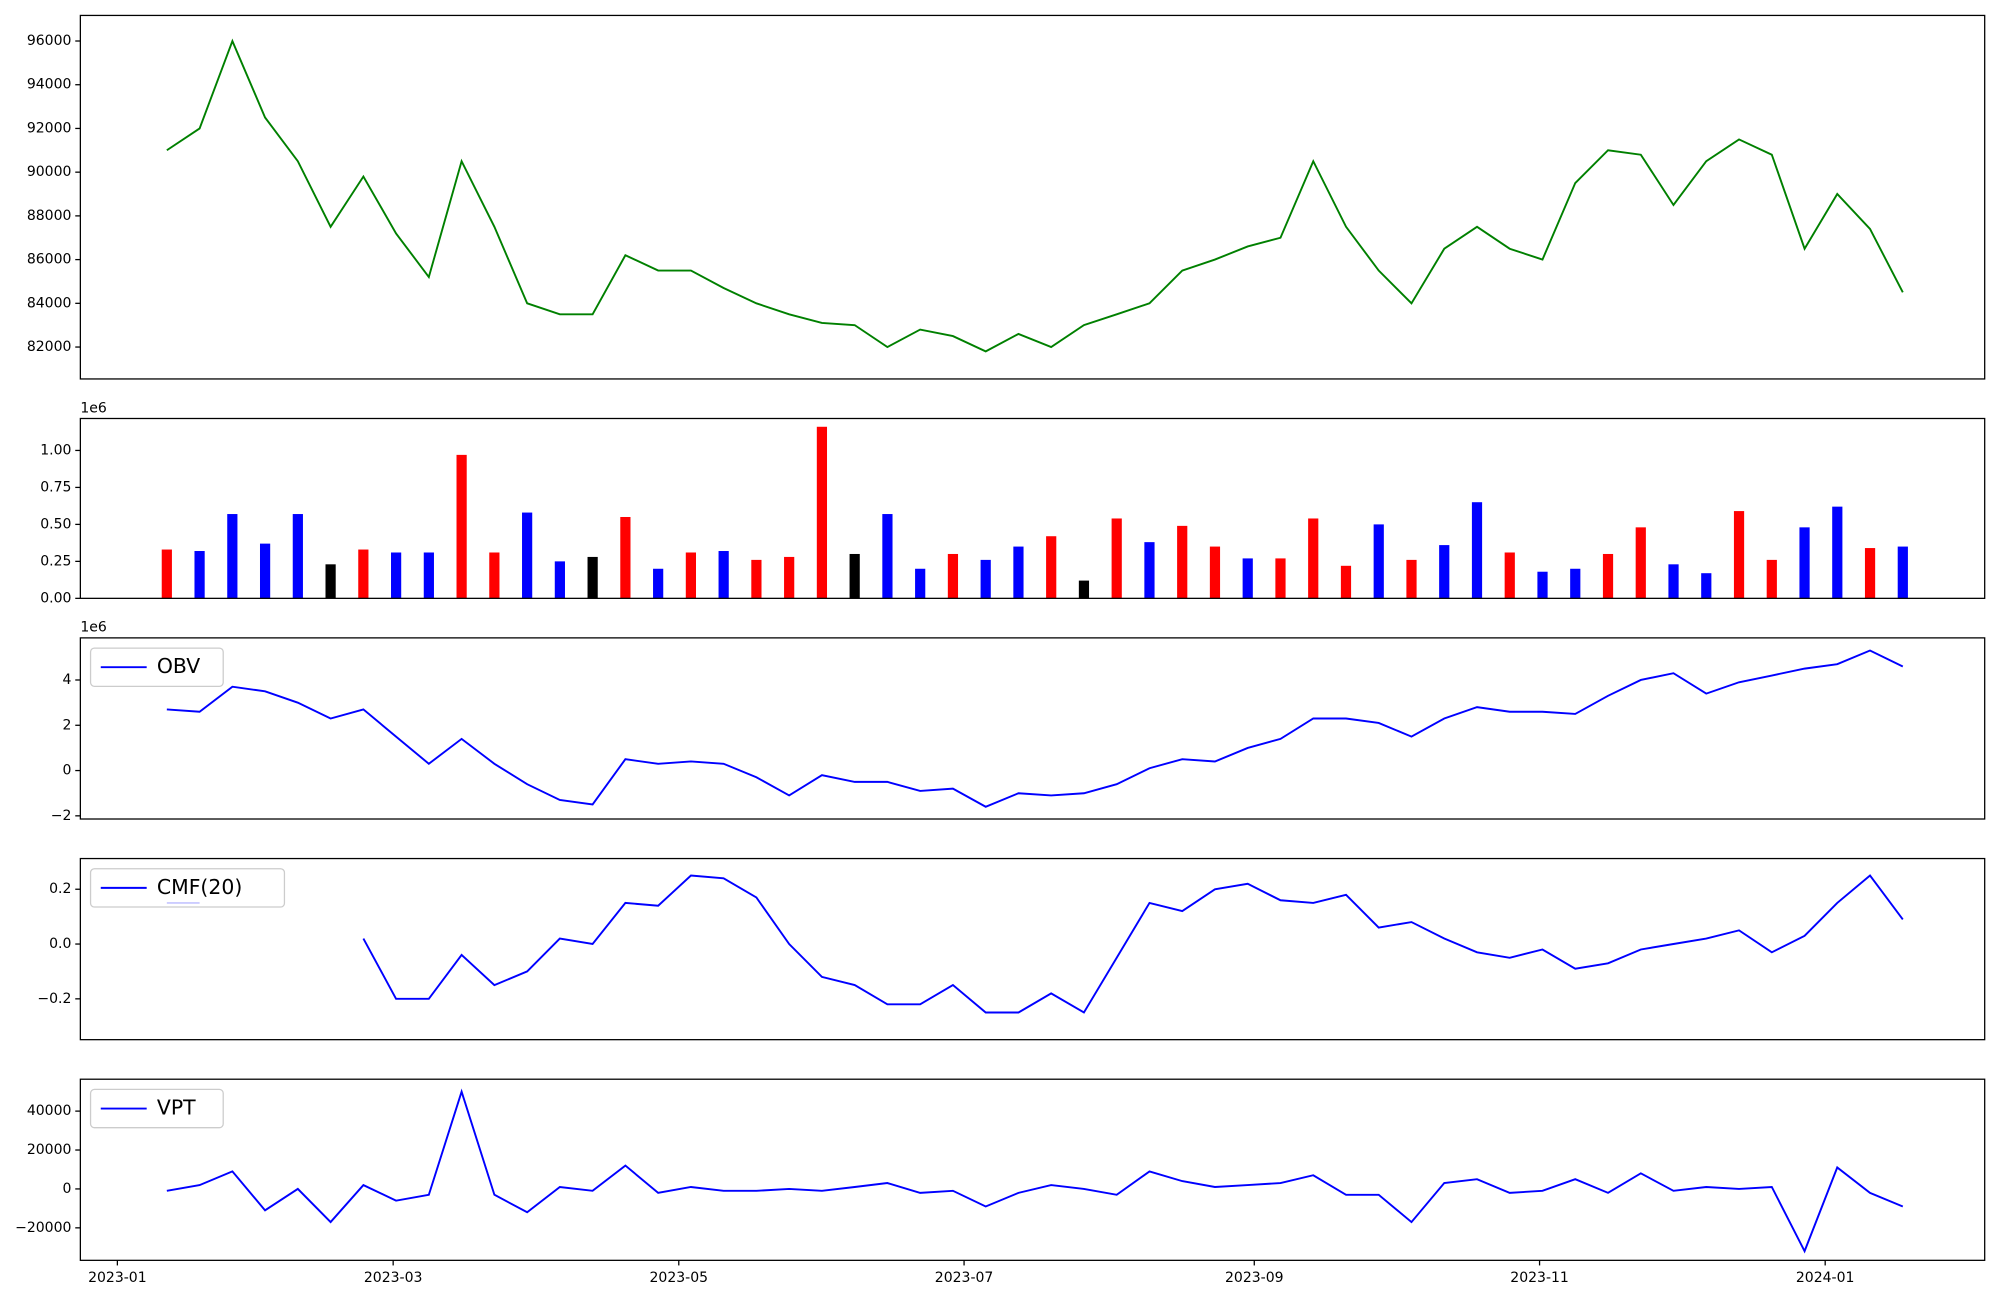 The image size is (2000, 1300). What do you see at coordinates (49, 216) in the screenshot?
I see `y-tick-label: 88000` at bounding box center [49, 216].